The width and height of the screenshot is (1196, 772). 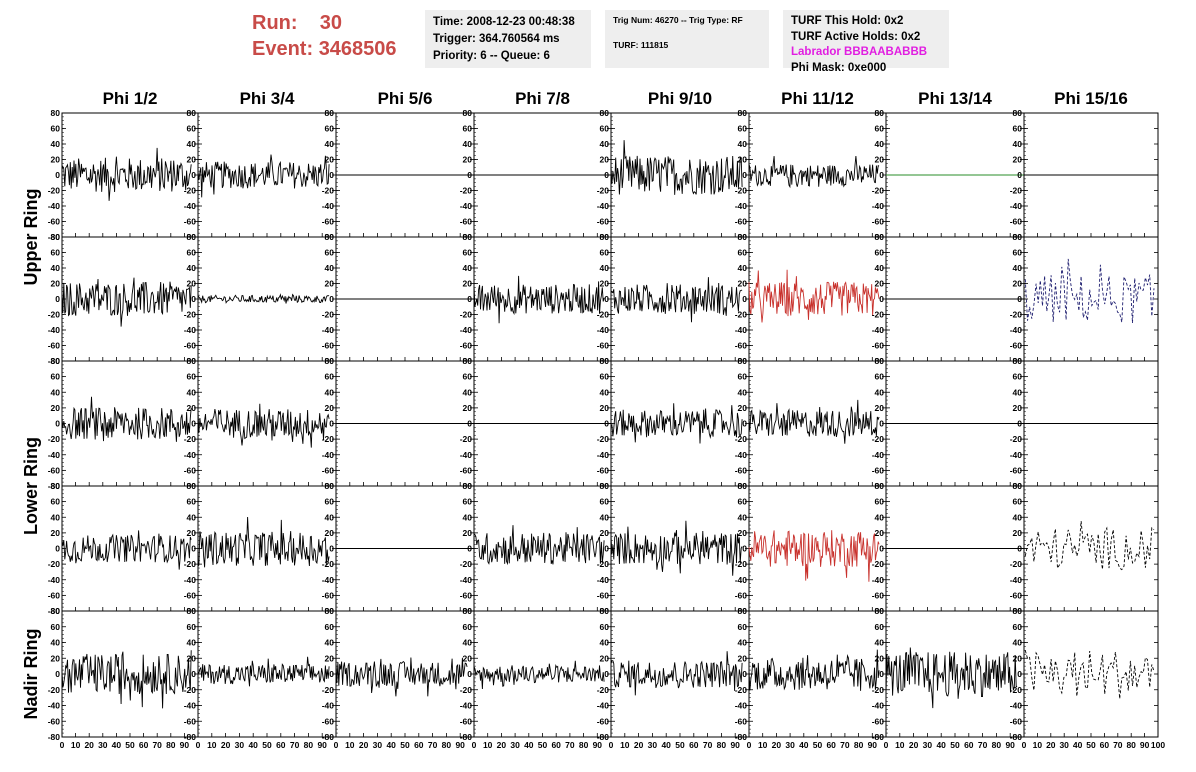 What do you see at coordinates (1158, 745) in the screenshot?
I see `x-tick-label: 100` at bounding box center [1158, 745].